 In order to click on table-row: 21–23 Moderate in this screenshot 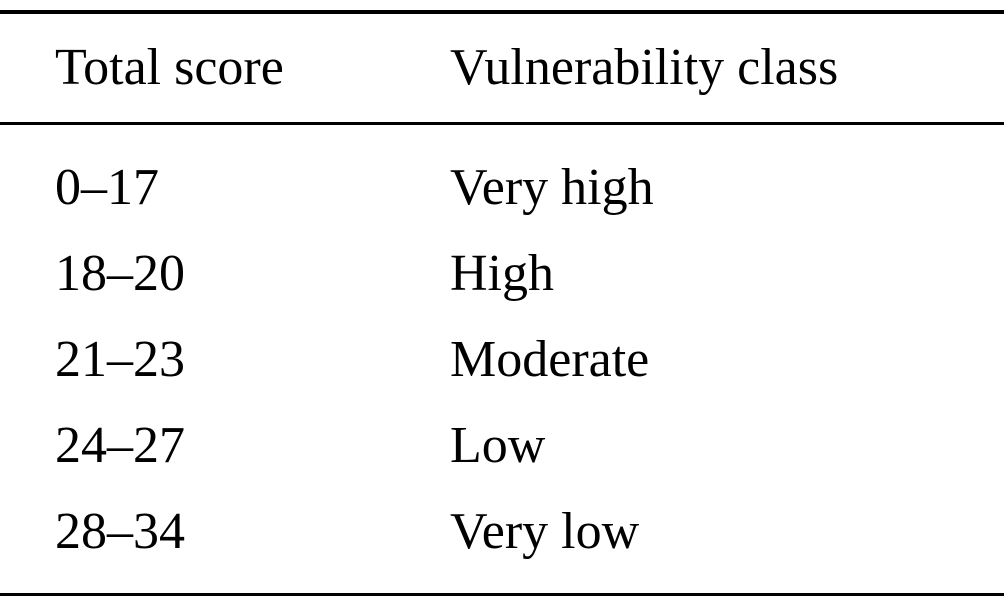, I will do `click(502, 360)`.